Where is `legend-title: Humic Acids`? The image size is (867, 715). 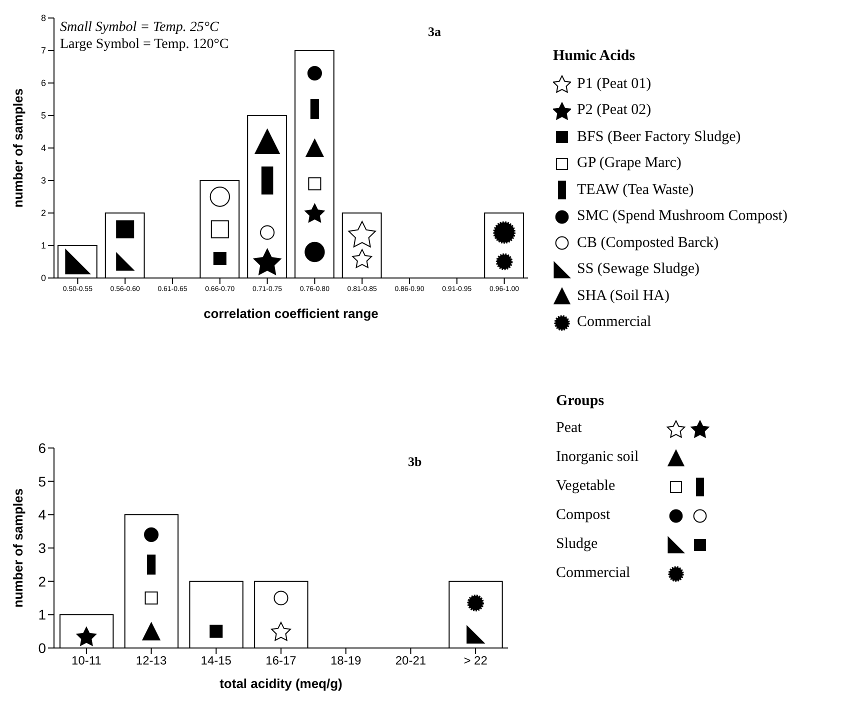 legend-title: Humic Acids is located at coordinates (594, 56).